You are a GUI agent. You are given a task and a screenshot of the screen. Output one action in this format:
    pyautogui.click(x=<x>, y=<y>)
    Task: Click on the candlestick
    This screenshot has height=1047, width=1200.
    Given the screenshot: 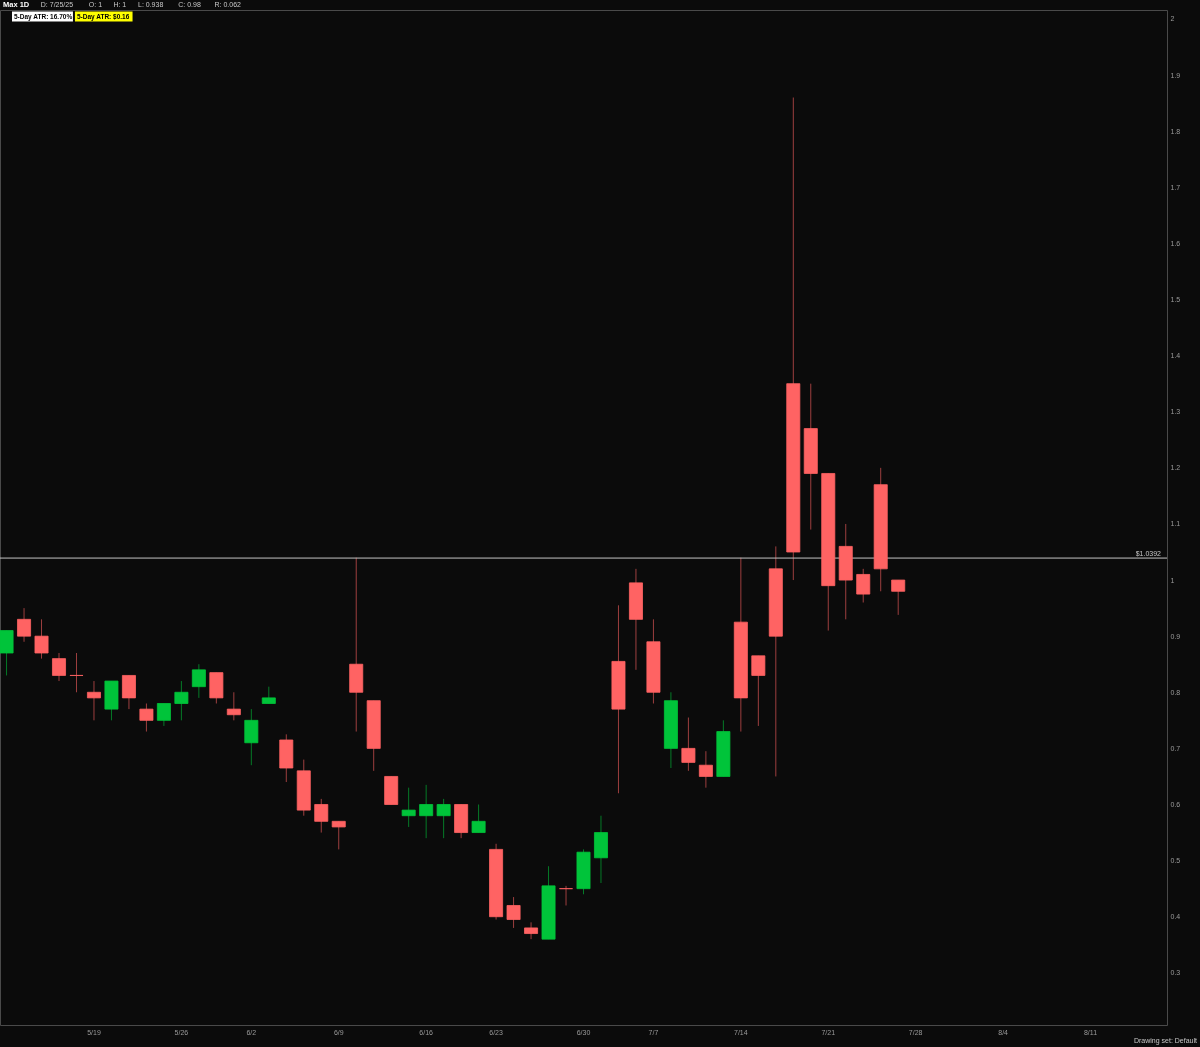 What is the action you would take?
    pyautogui.click(x=531, y=930)
    